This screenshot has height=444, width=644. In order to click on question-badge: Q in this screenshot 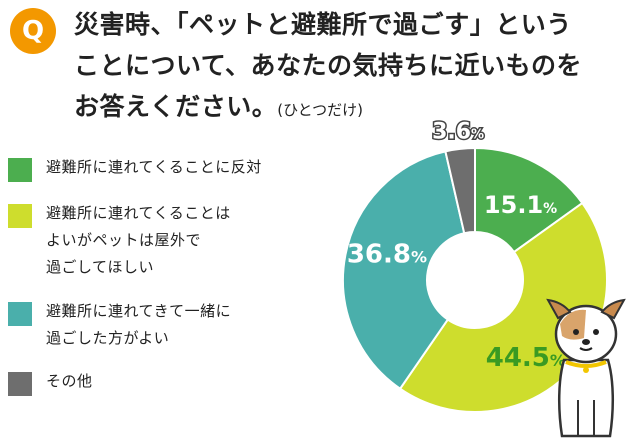, I will do `click(33, 31)`.